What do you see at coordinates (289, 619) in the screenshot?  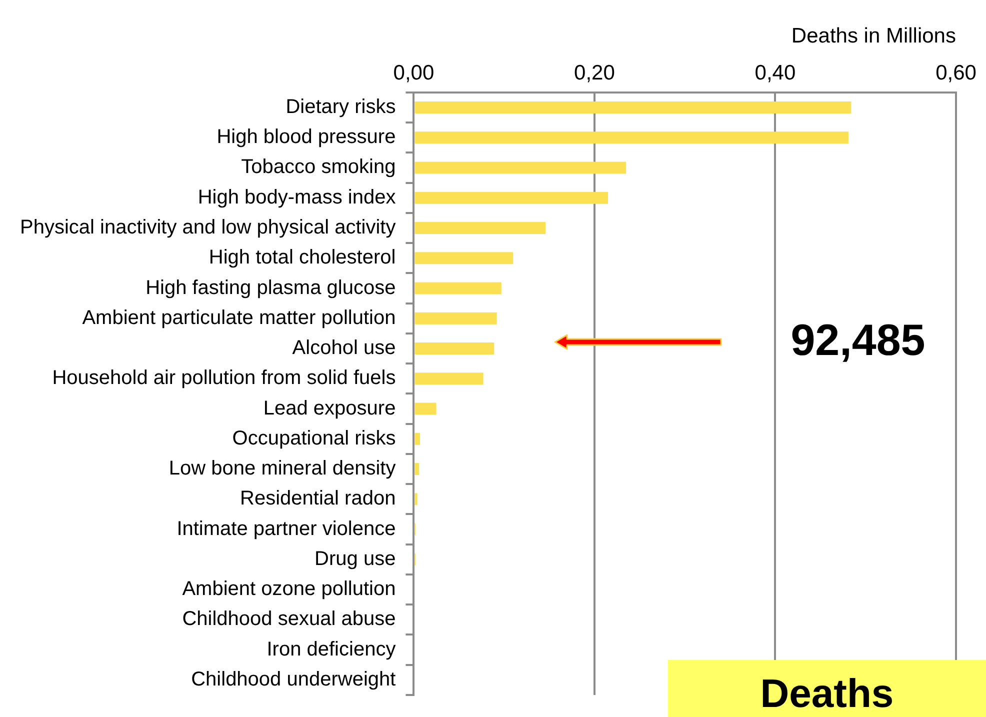 I see `y-tick-label: Childhood sexual abuse` at bounding box center [289, 619].